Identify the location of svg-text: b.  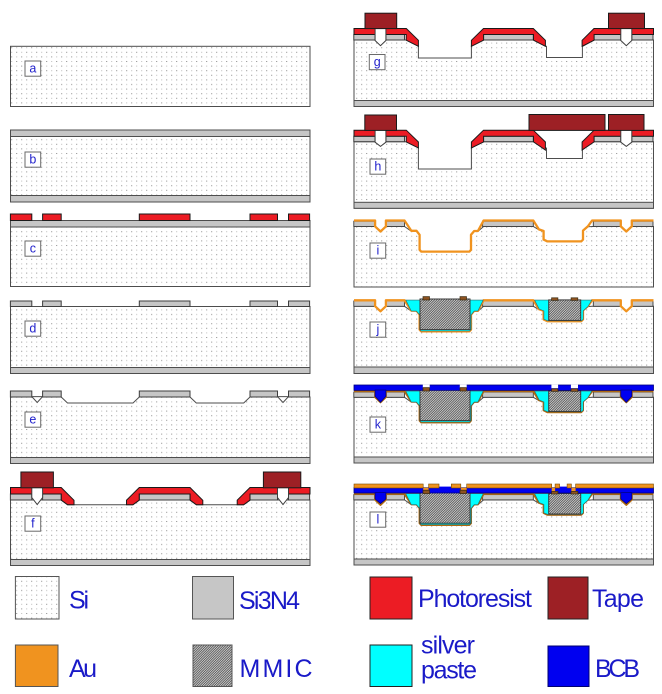
(32, 160).